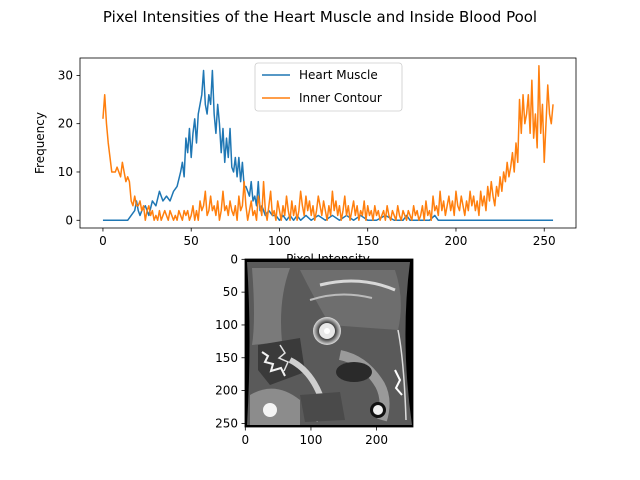 The height and width of the screenshot is (480, 640). I want to click on x-tick-label: 0, so click(103, 241).